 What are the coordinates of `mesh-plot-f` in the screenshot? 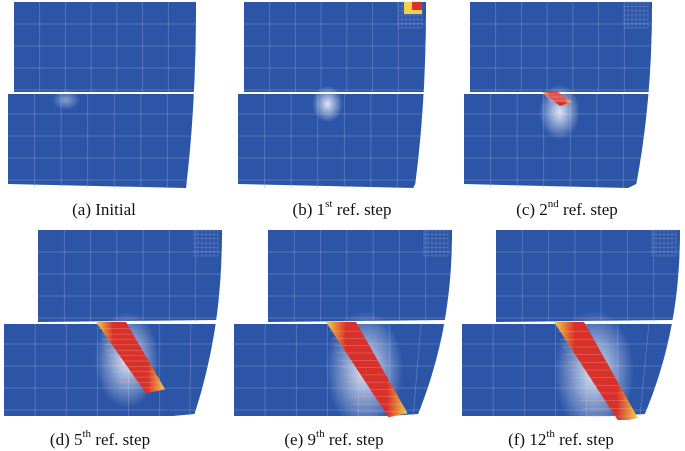 It's located at (571, 324).